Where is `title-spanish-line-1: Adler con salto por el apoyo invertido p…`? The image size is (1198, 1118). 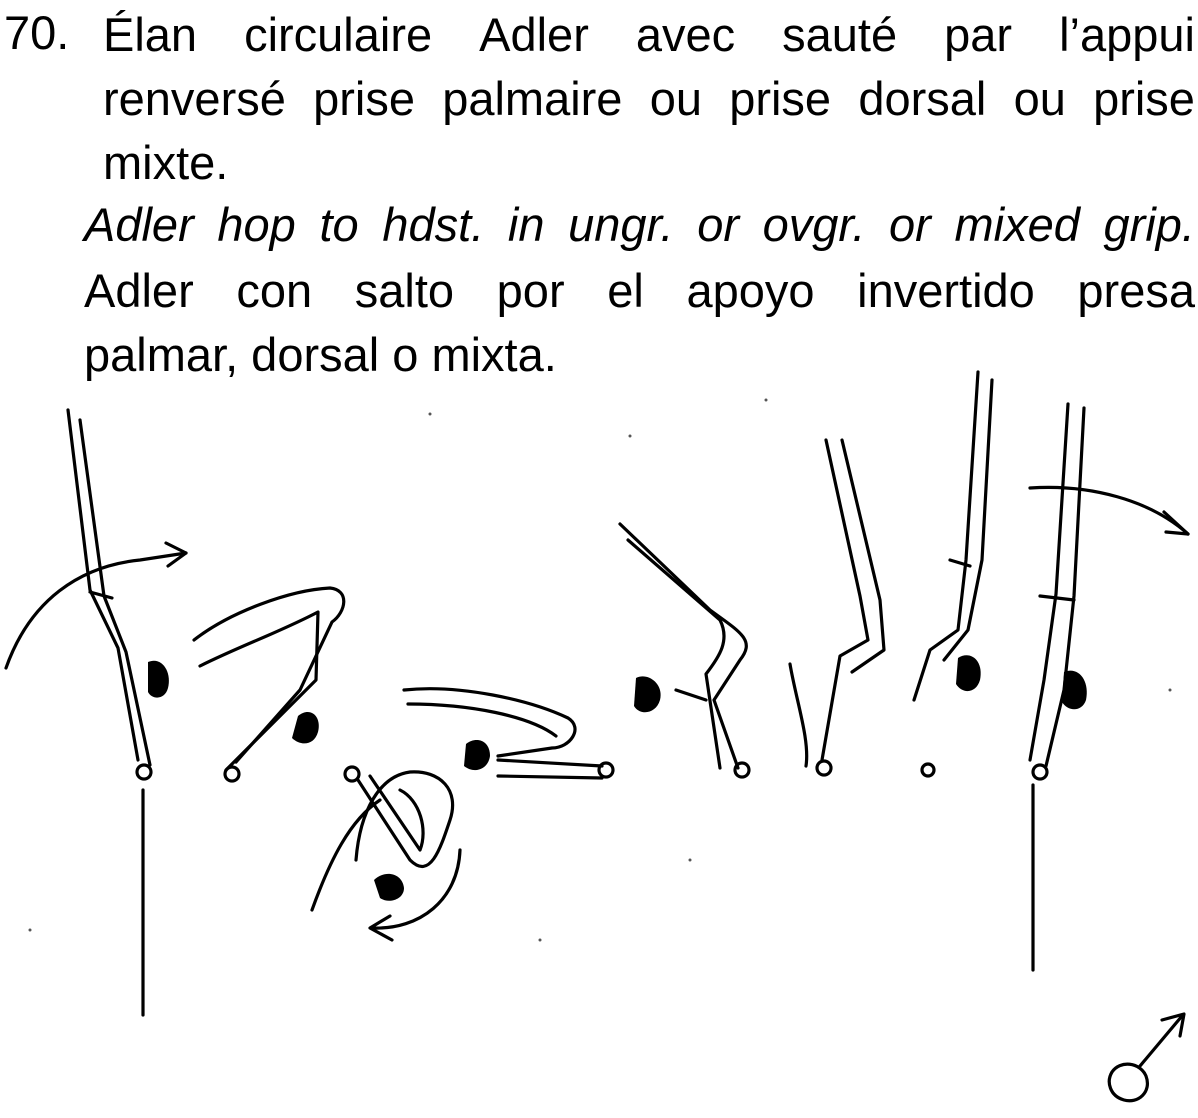
title-spanish-line-1: Adler con salto por el apoyo invertido p… is located at coordinates (639, 291).